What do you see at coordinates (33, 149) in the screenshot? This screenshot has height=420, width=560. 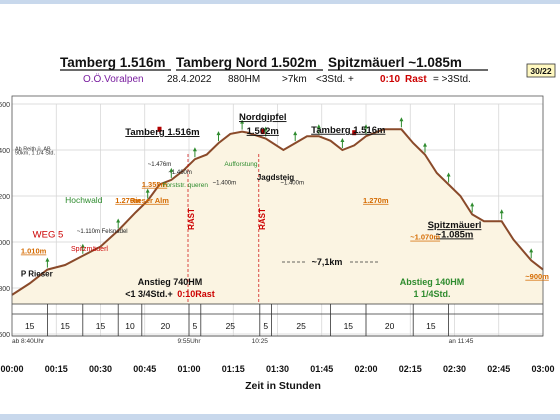 I see `annotation-label: Ab Reith ü. AB` at bounding box center [33, 149].